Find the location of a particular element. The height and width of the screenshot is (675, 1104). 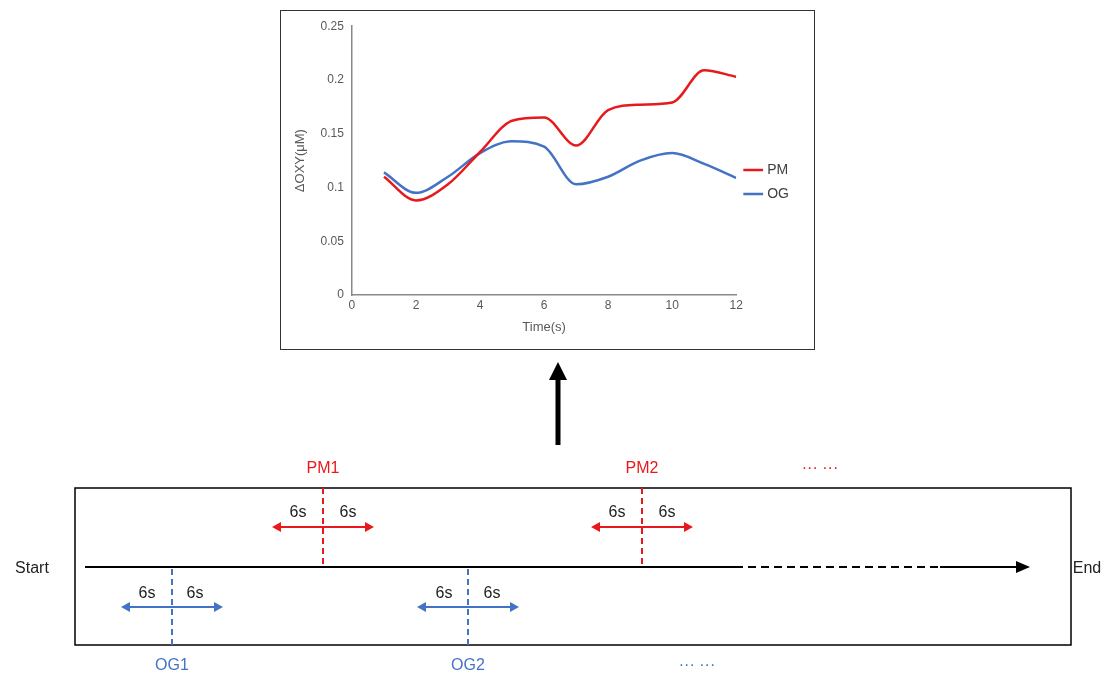

x-tick-label: 6 is located at coordinates (544, 304).